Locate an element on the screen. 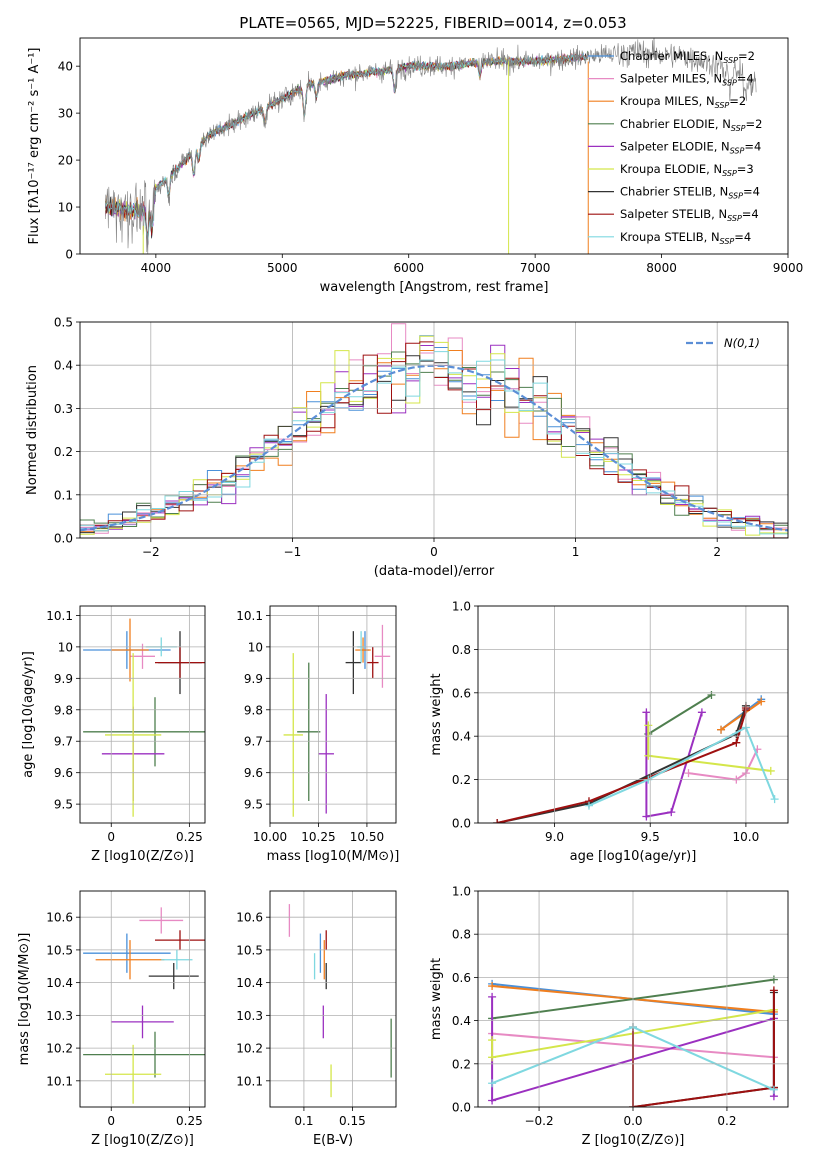 This screenshot has height=1170, width=819. x-axis-label: mass [log10(M/M⊙)] is located at coordinates (333, 856).